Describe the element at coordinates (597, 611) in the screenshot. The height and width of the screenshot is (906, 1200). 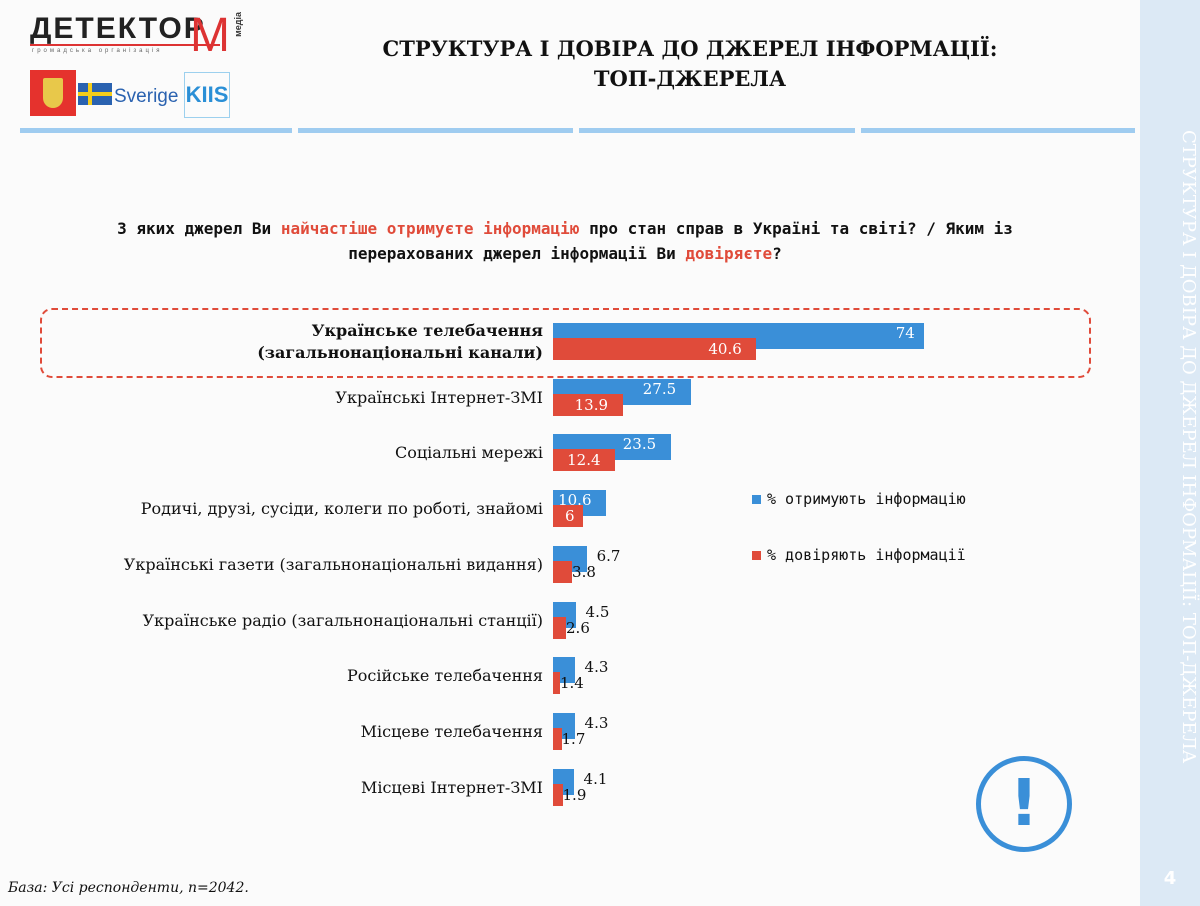
I see `data-label: 4.5` at that location.